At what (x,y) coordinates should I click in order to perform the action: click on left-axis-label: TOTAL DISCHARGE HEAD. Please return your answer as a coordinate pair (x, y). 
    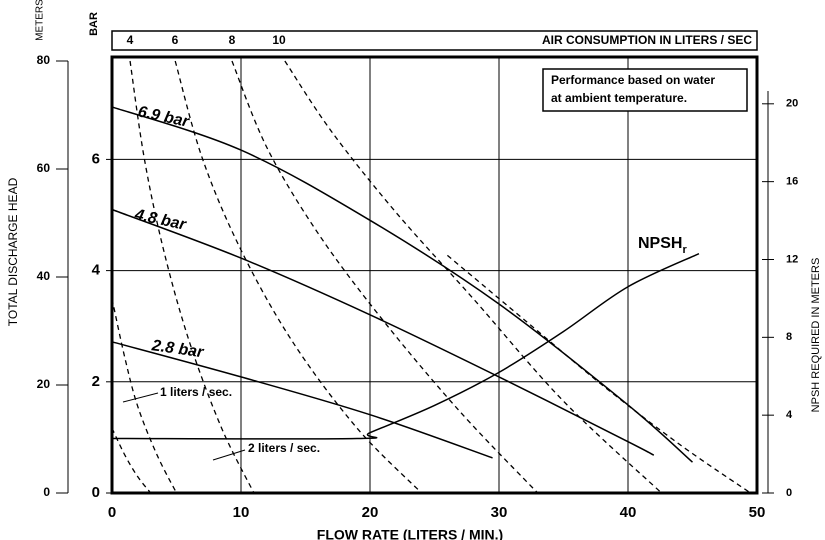
    Looking at the image, I should click on (13, 251).